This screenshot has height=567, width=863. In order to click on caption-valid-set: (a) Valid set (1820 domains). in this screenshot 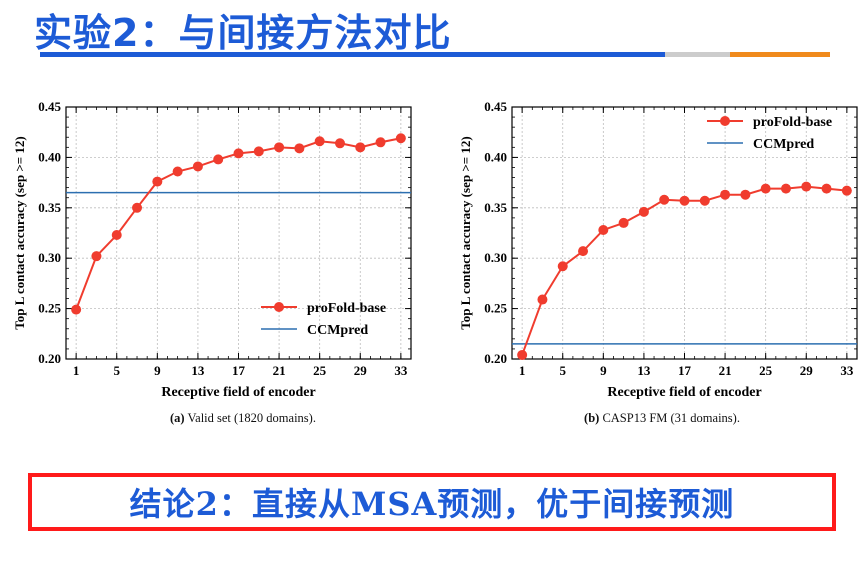, I will do `click(243, 418)`.